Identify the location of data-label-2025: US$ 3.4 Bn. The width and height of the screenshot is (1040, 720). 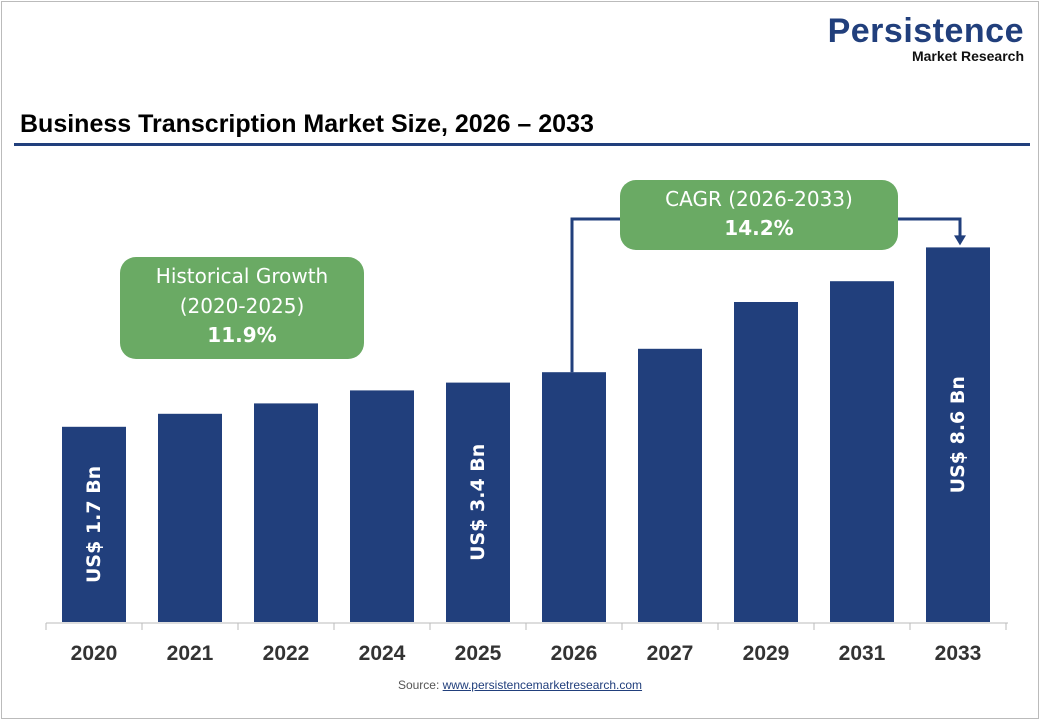
(478, 502).